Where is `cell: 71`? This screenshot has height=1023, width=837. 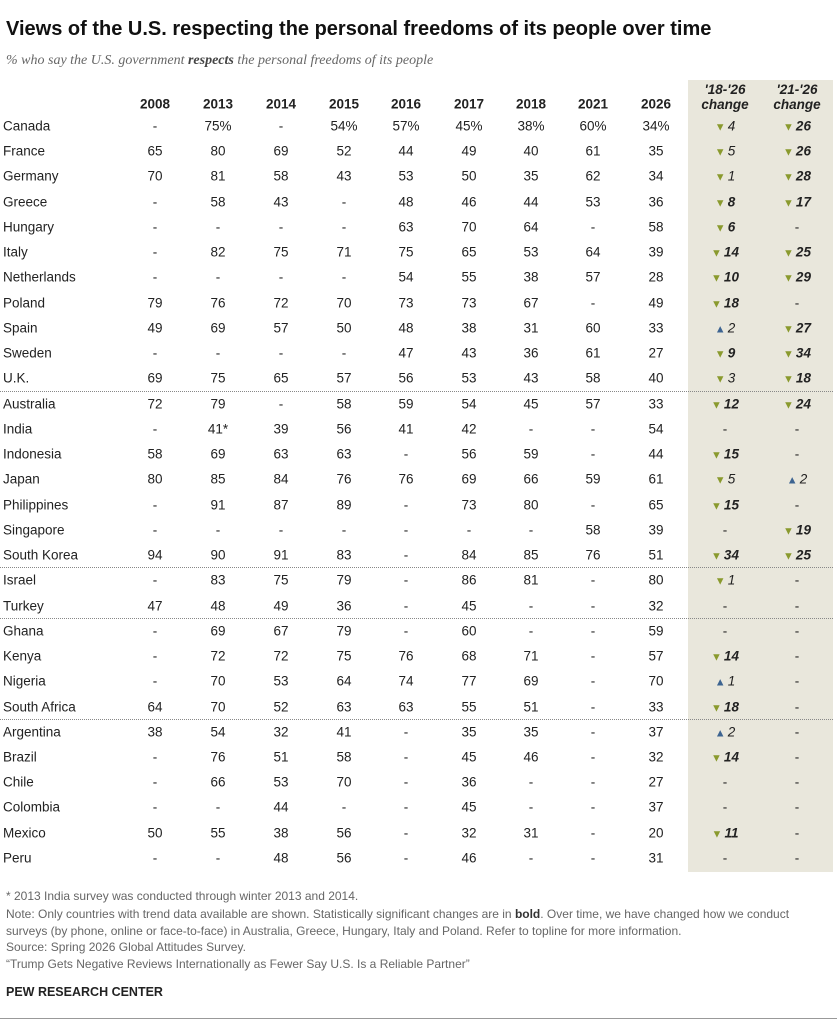 cell: 71 is located at coordinates (344, 252).